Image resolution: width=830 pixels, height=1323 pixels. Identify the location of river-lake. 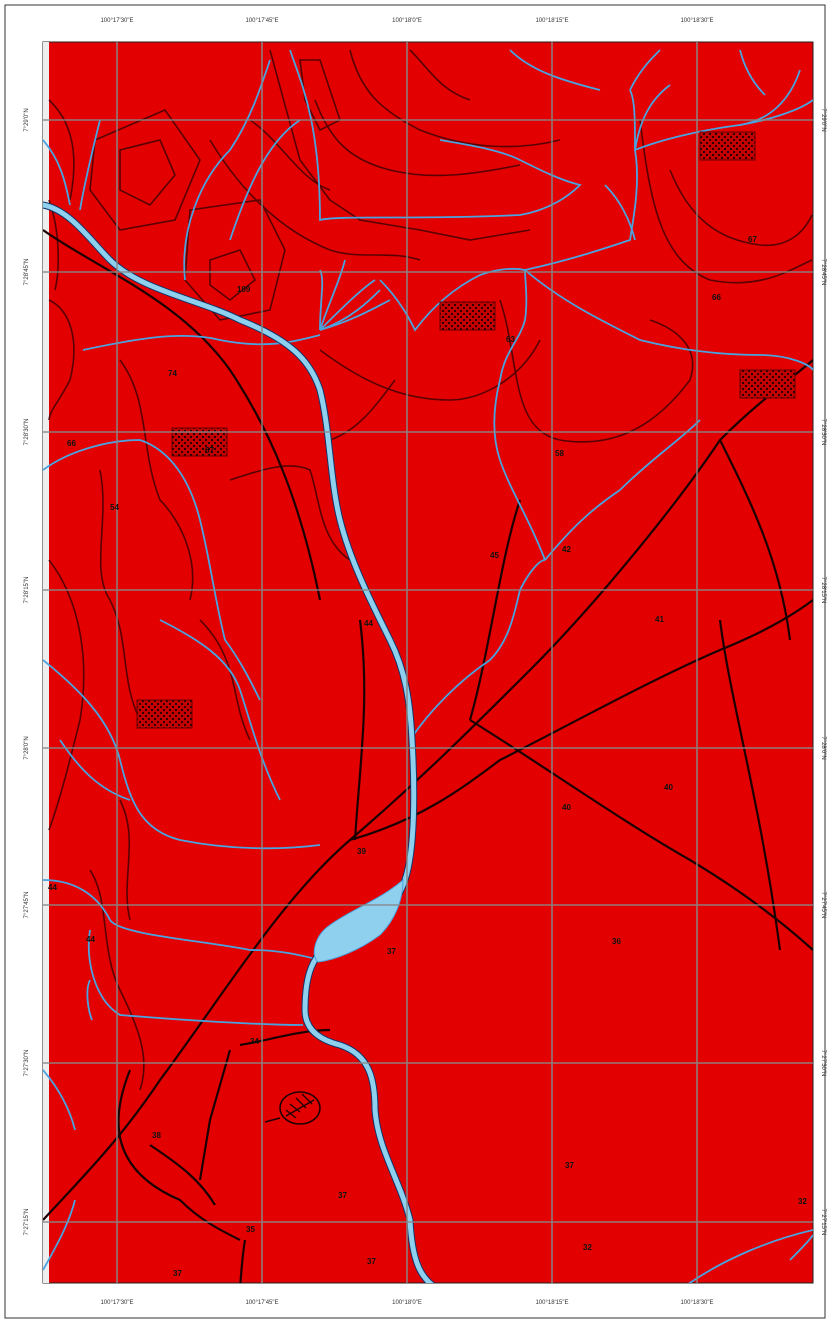
(358, 920).